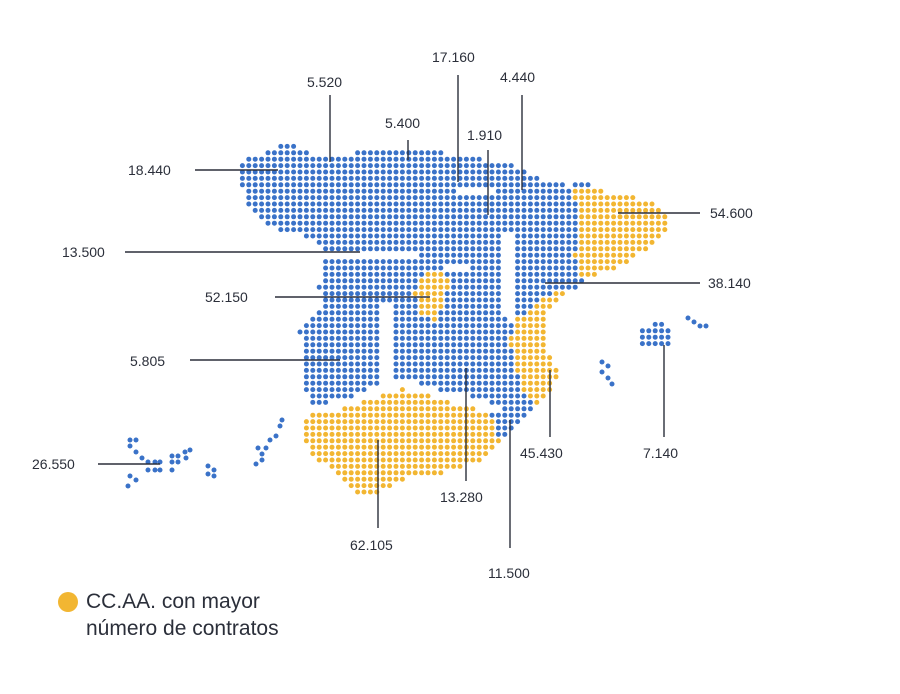  What do you see at coordinates (517, 77) in the screenshot?
I see `label-navarra: 4.440` at bounding box center [517, 77].